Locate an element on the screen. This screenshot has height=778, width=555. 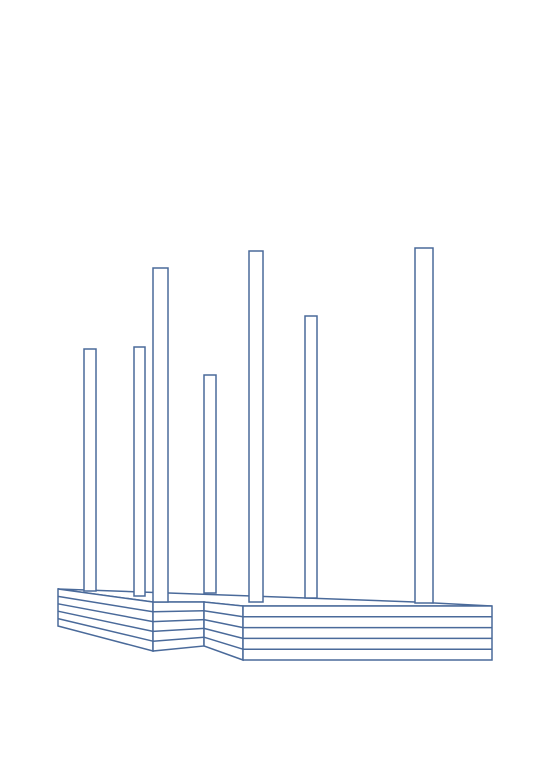
platform-right-slab is located at coordinates (367, 633).